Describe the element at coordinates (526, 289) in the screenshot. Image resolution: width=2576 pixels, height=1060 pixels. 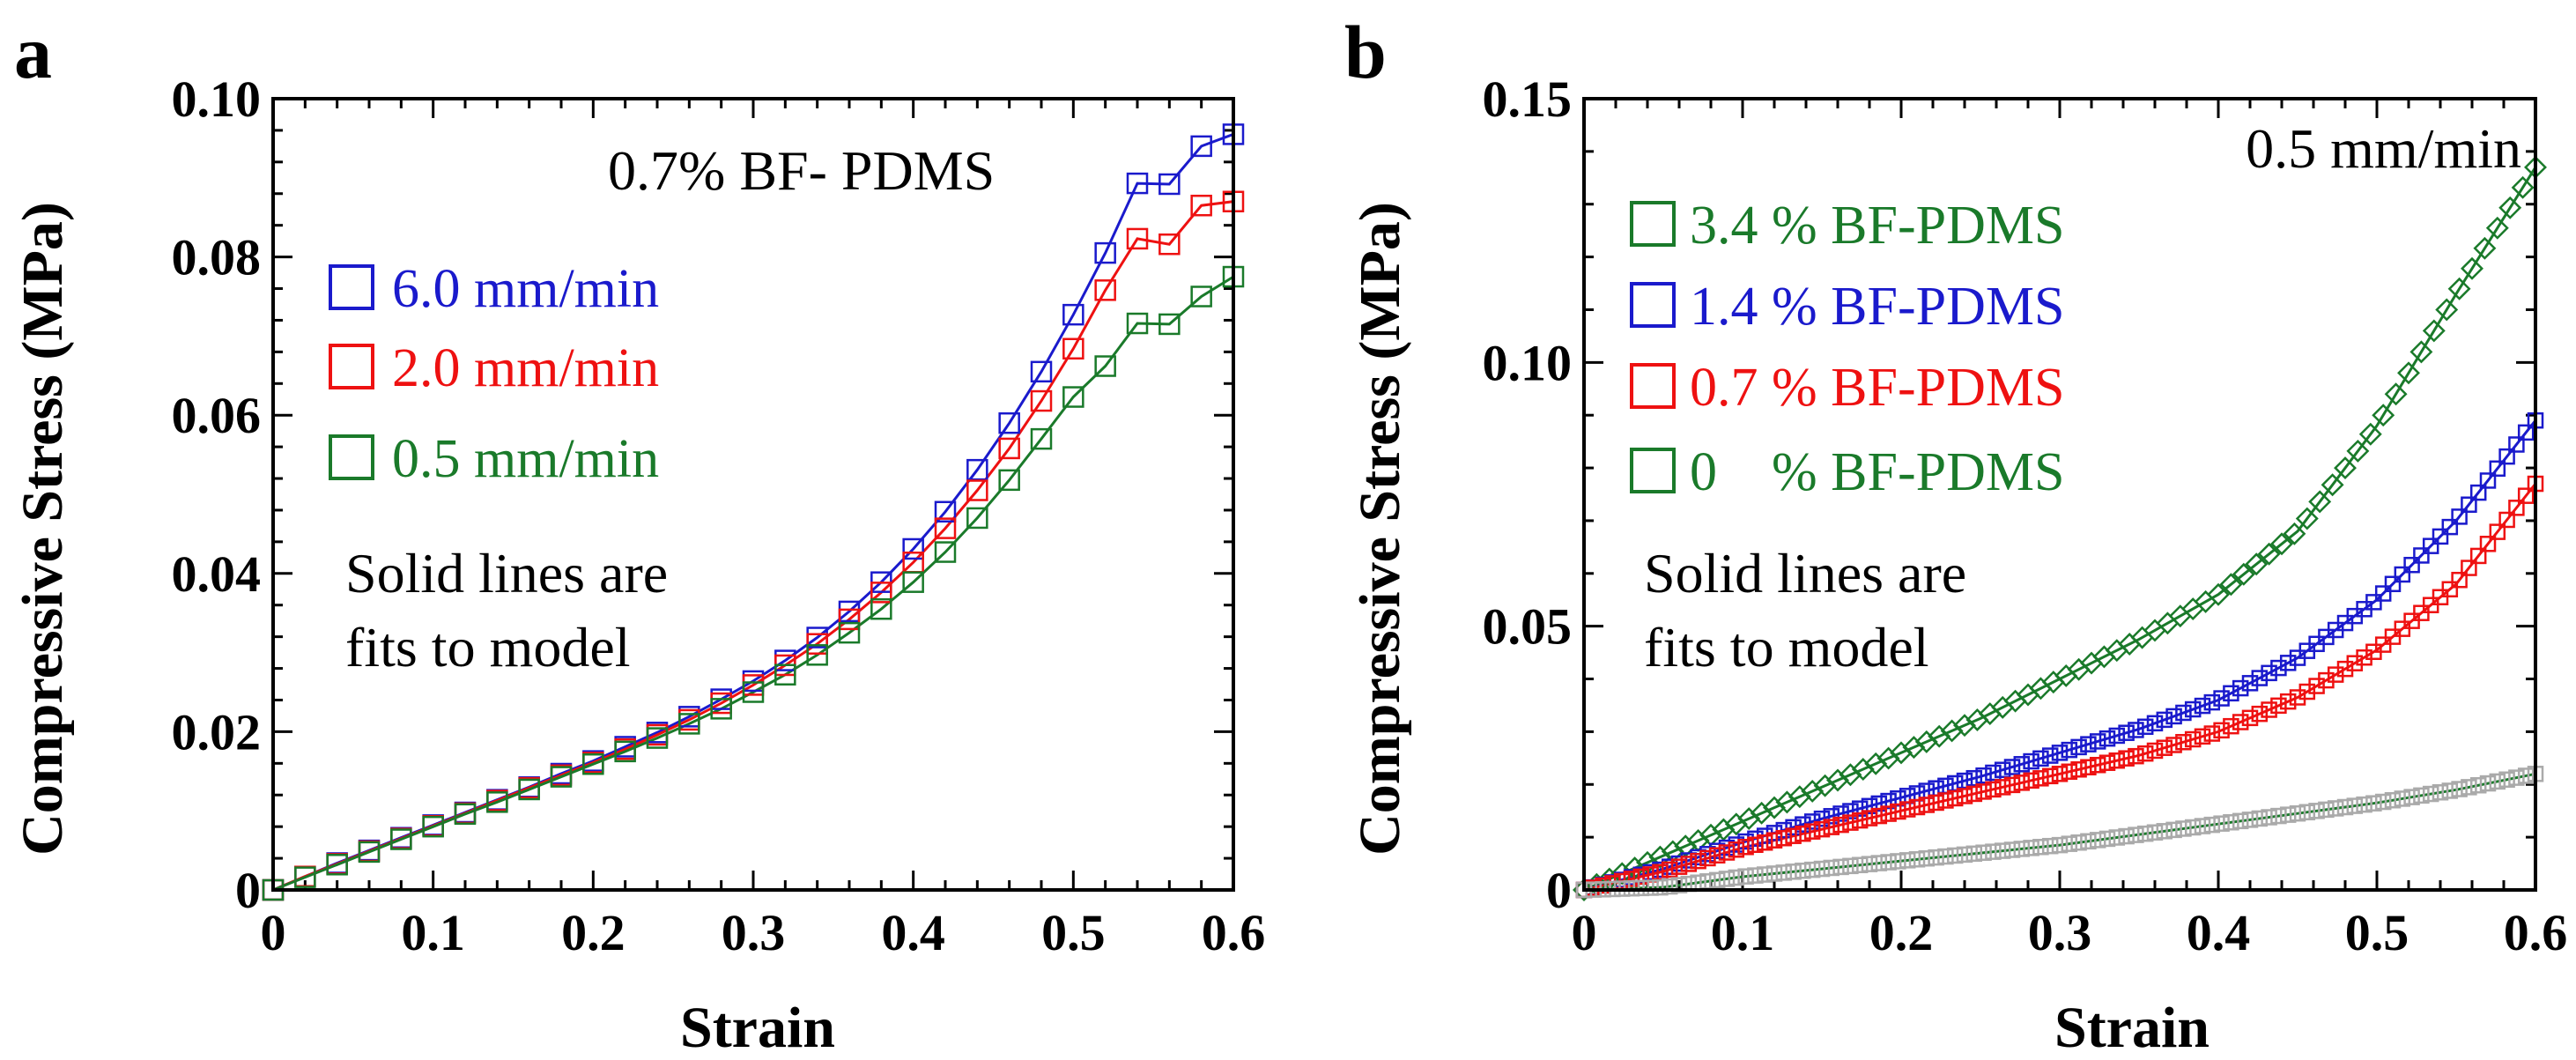
I see `legend-label-6mm: 6.0 mm/min` at that location.